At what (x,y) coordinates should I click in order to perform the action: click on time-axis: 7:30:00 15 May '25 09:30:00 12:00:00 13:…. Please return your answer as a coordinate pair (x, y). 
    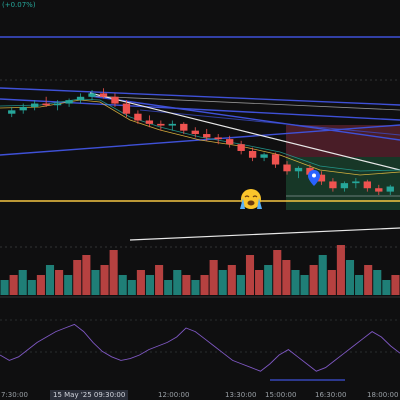
    Looking at the image, I should click on (200, 395).